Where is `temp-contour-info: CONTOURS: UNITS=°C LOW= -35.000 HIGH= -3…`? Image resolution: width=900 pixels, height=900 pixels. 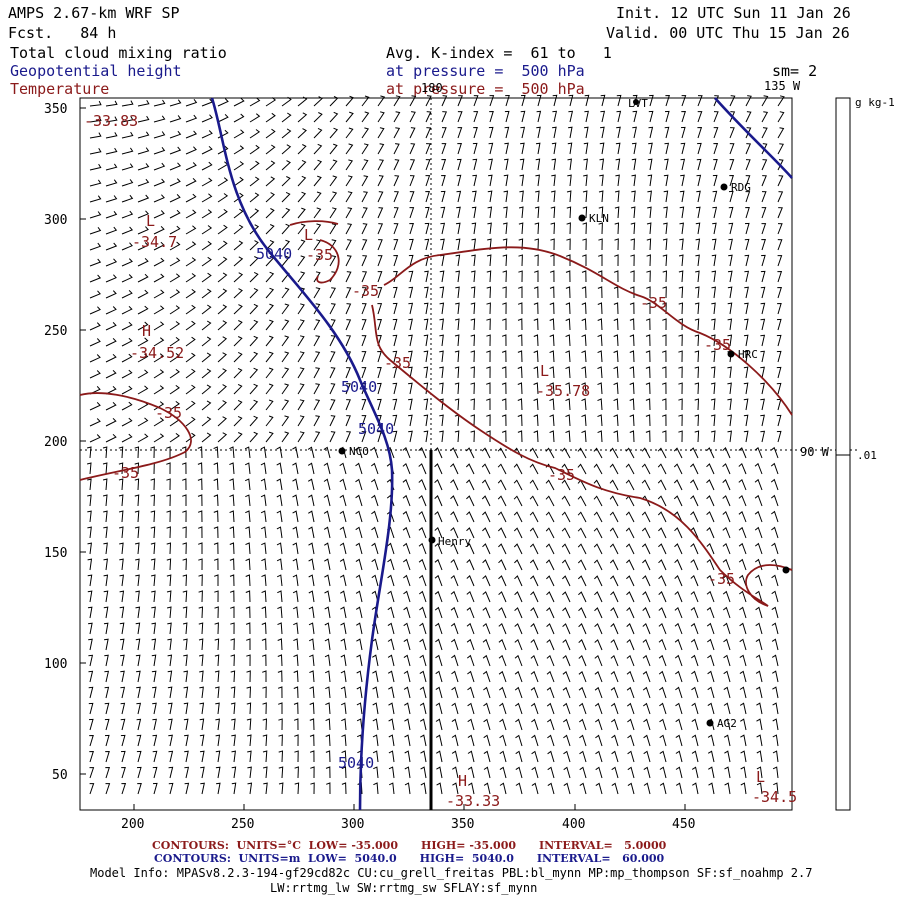
temp-contour-info: CONTOURS: UNITS=°C LOW= -35.000 HIGH= -3… is located at coordinates (409, 845).